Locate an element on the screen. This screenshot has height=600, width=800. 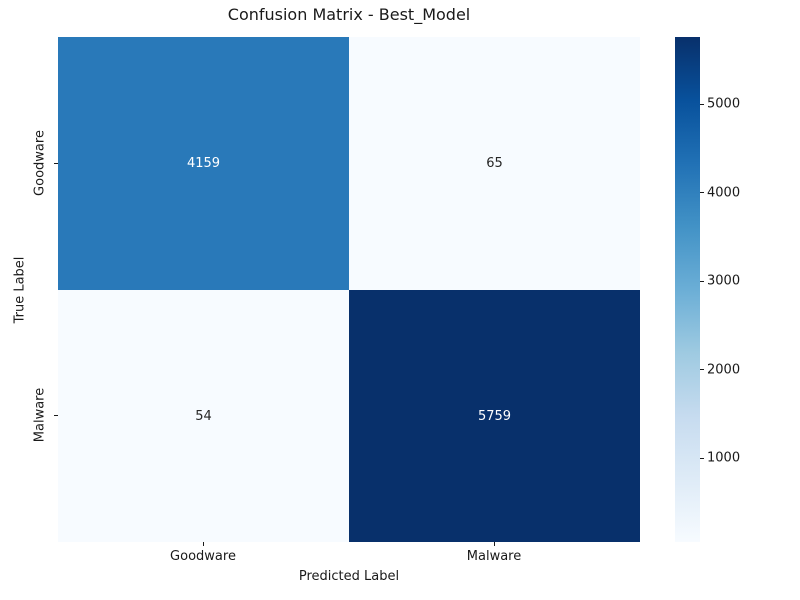
colorbar-tick-label: 5000 is located at coordinates (724, 104).